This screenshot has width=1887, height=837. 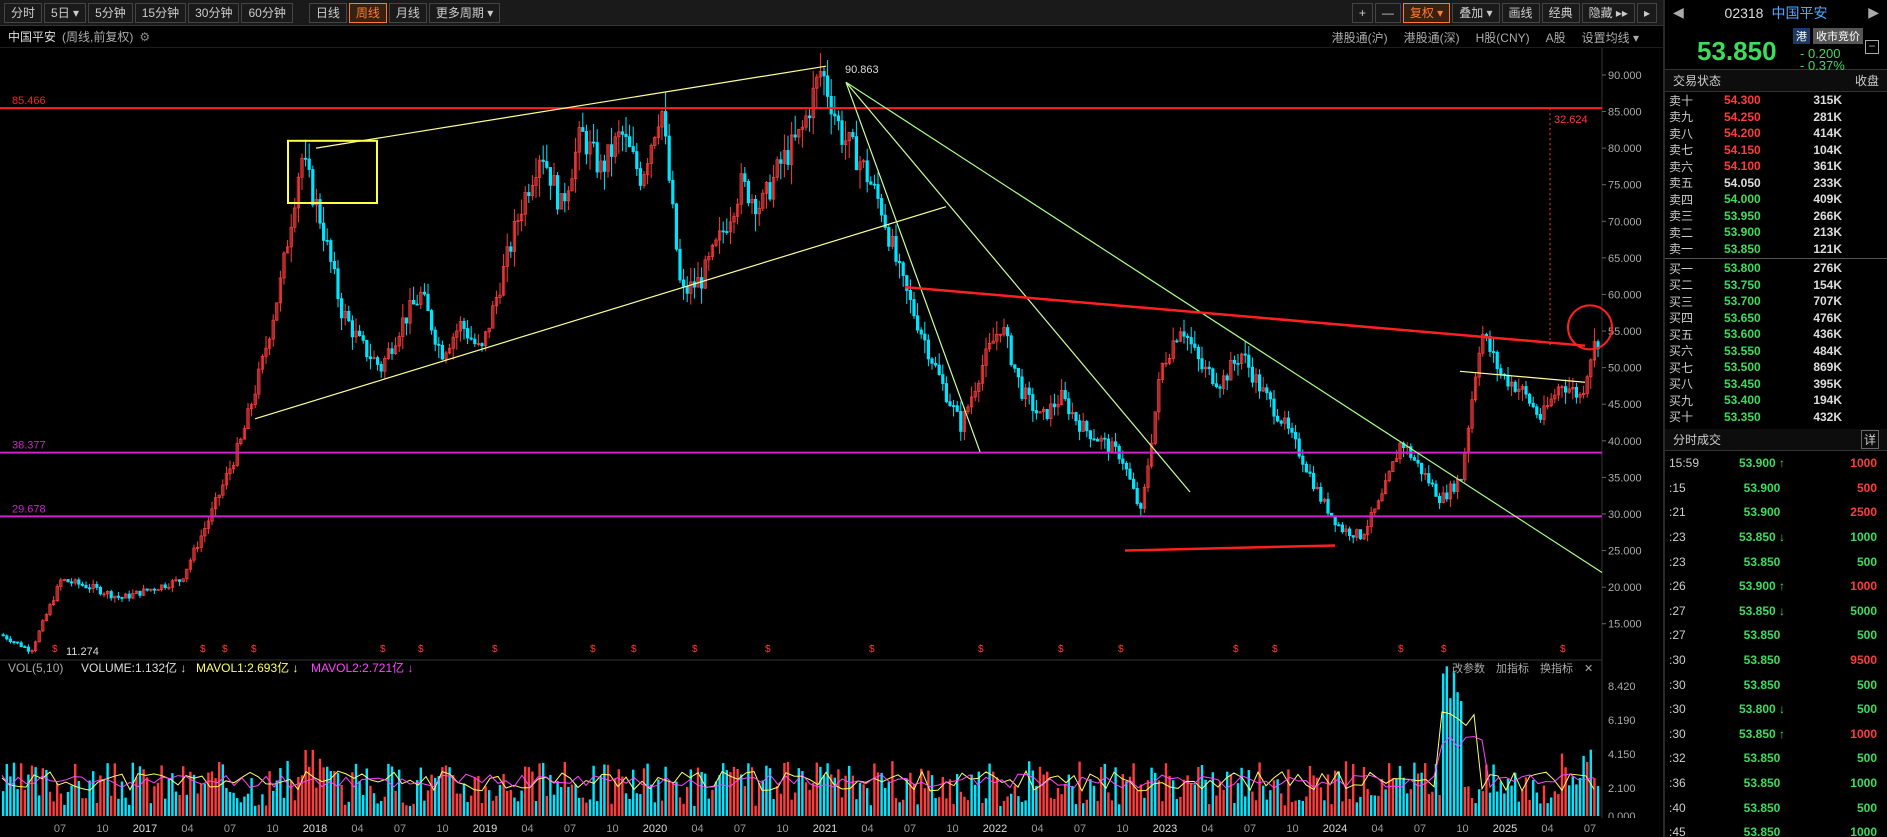 I want to click on order-book-row: 卖八 54.200 414K, so click(x=1776, y=133).